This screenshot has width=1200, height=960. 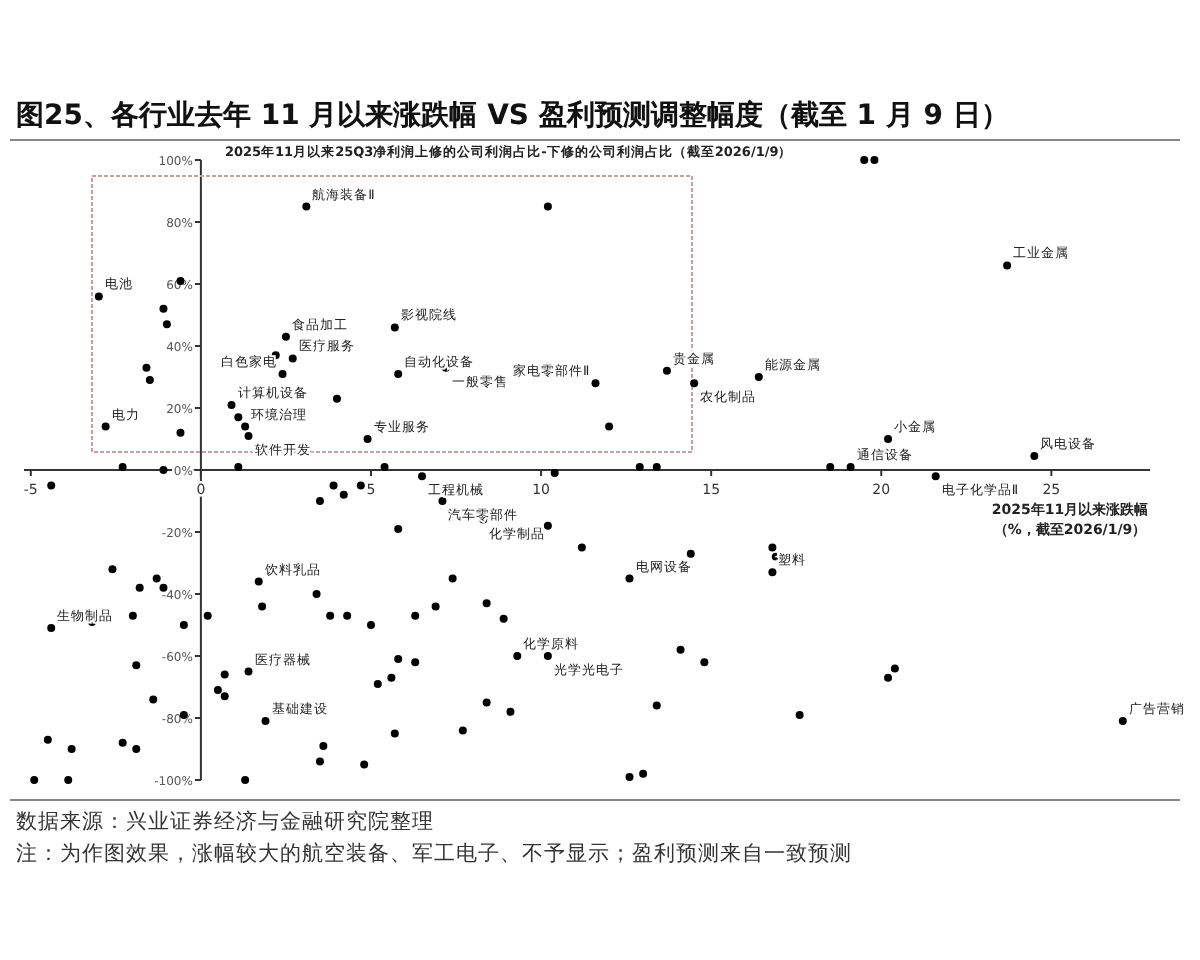 I want to click on text: 注：为作图效果，涨幅较大的航空装备、军工电子、不予显示；盈利预测来自一致预测, so click(x=434, y=853).